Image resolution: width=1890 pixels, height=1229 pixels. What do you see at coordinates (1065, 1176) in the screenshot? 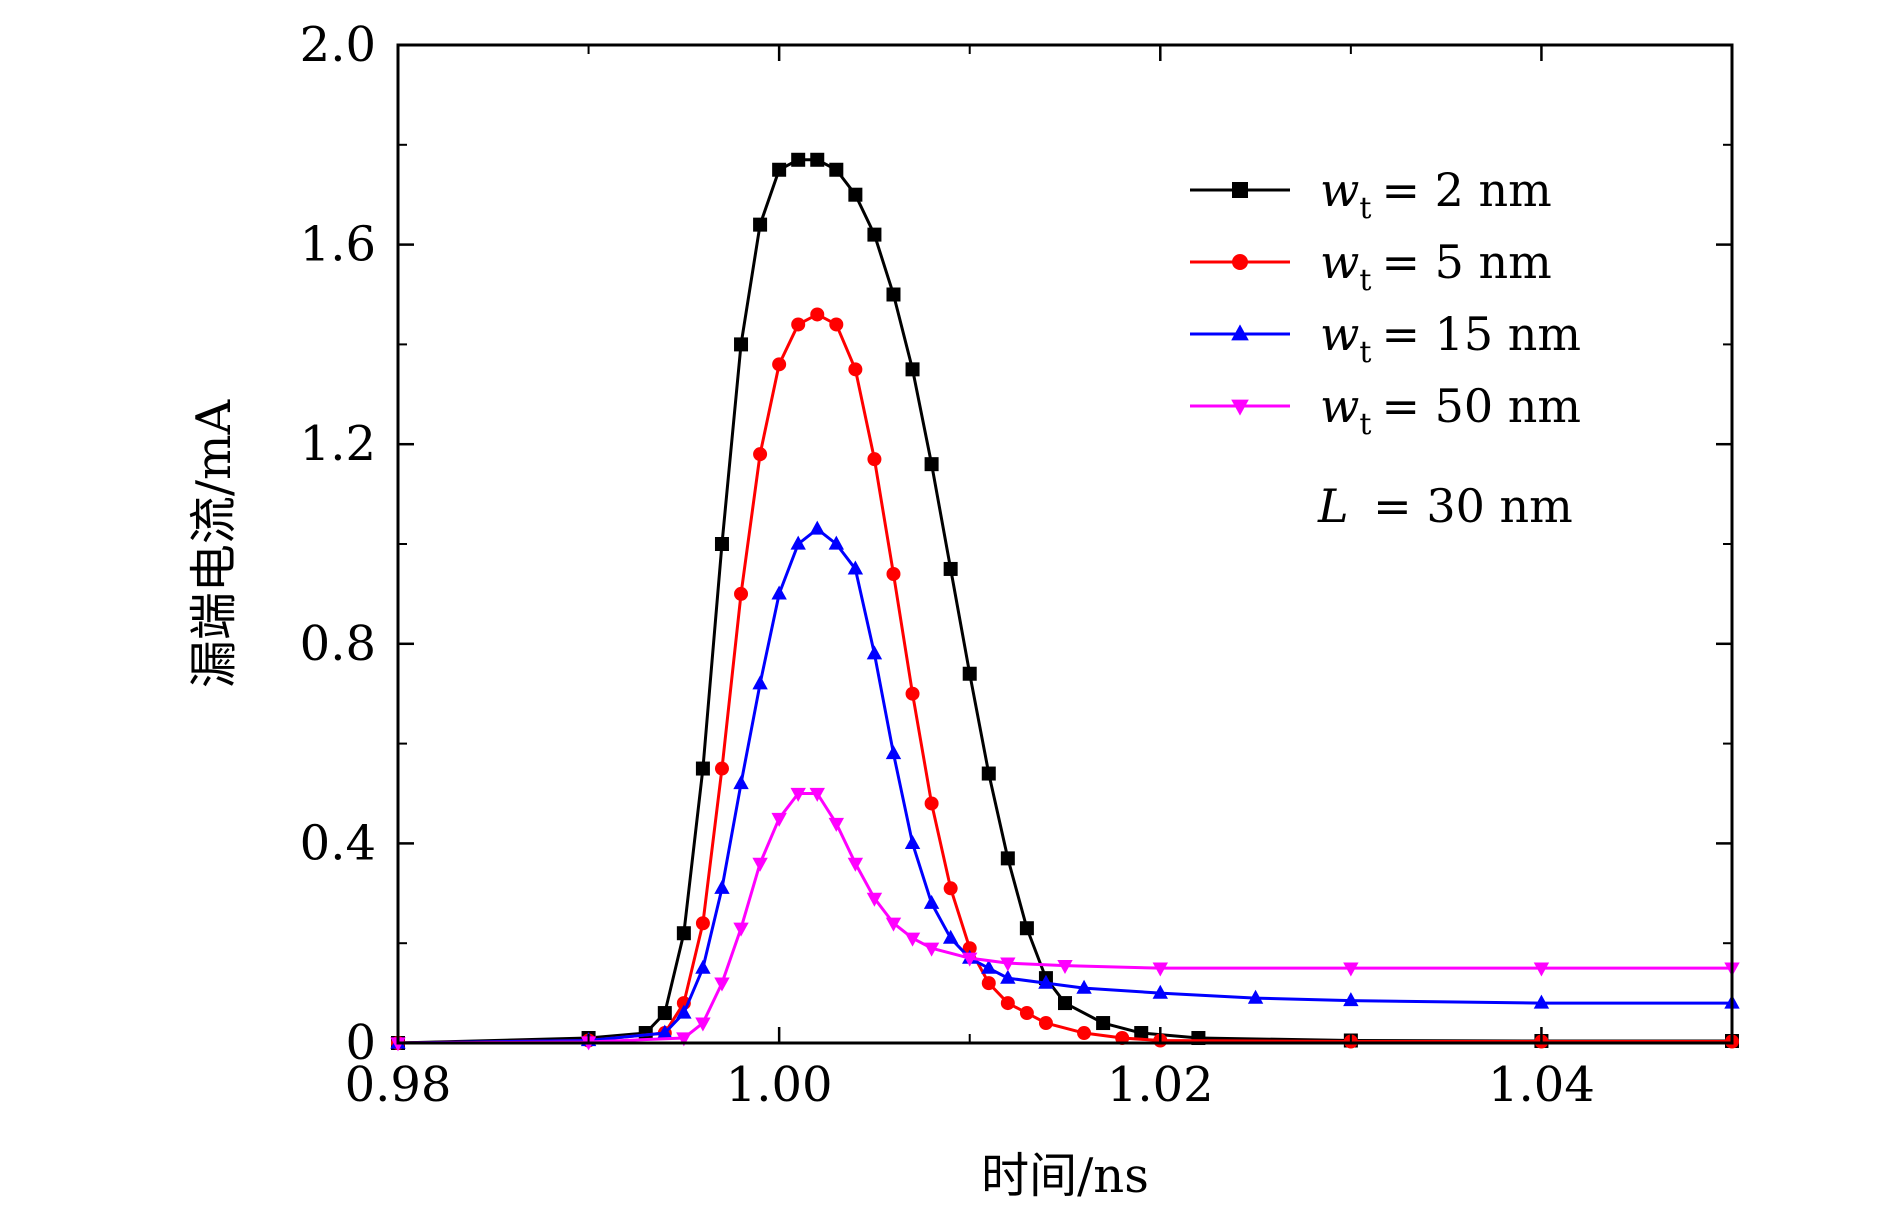
I see `x-axis-label: 时间/ns` at bounding box center [1065, 1176].